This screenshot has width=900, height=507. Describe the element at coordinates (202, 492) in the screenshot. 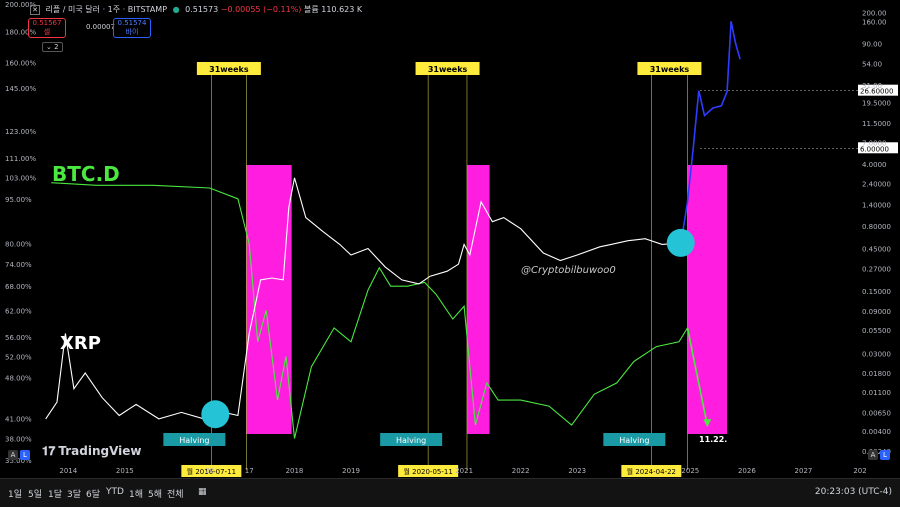

I see `calendar-icon: ▦` at that location.